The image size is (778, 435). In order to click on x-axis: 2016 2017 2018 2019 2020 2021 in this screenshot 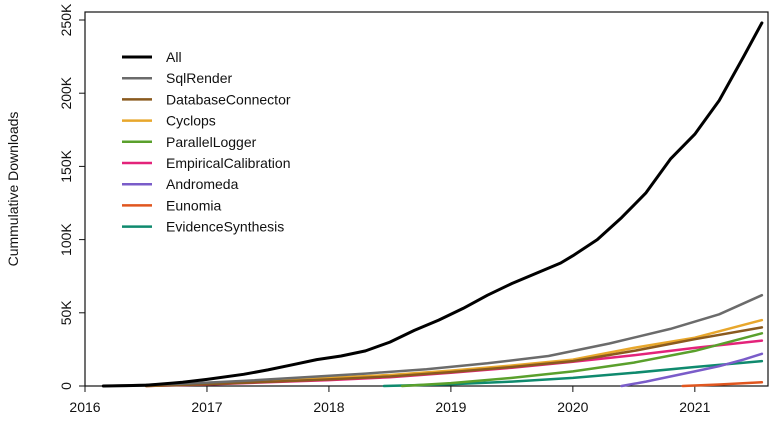, I will do `click(390, 400)`.